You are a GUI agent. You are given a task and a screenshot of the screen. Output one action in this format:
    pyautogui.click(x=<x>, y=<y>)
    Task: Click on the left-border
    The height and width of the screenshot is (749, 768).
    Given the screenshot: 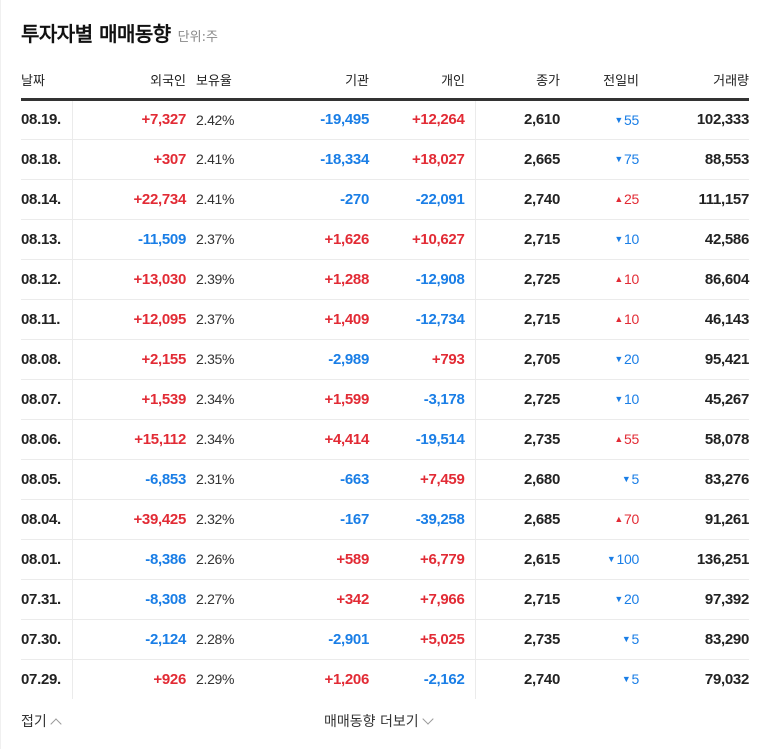 What is the action you would take?
    pyautogui.click(x=0, y=374)
    